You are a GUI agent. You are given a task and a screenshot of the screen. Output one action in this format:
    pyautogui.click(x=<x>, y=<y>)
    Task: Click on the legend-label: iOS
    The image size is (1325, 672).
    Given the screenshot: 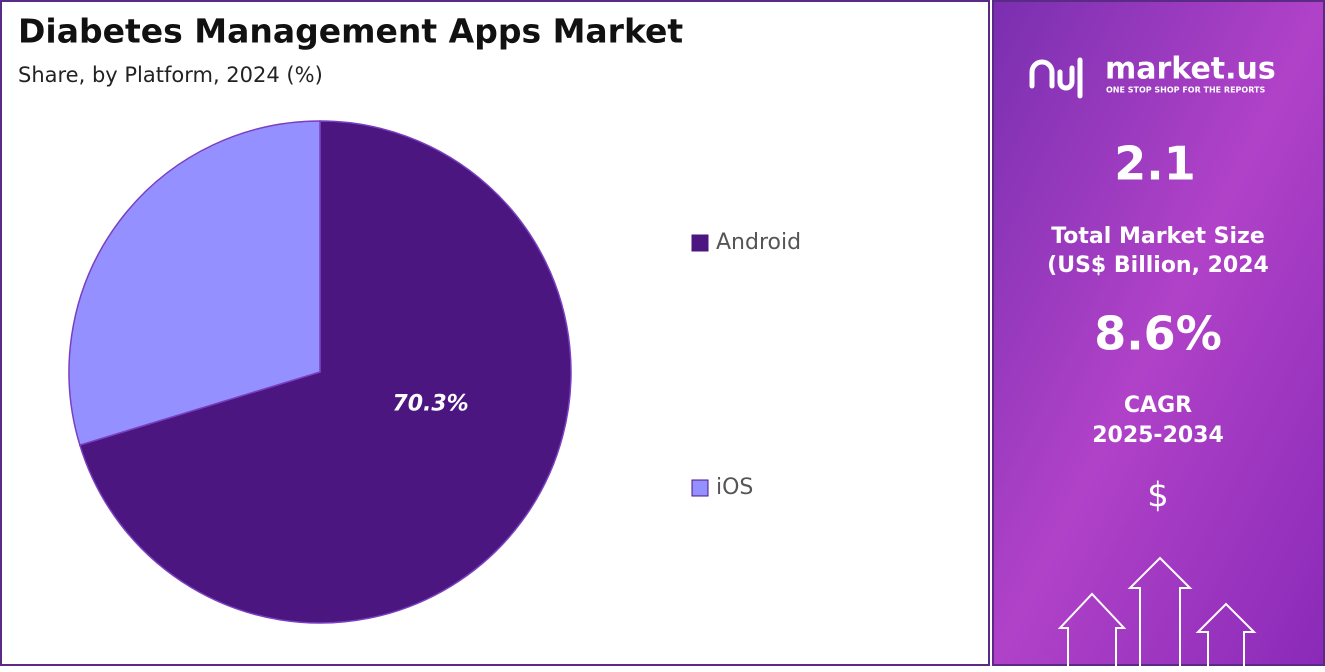 What is the action you would take?
    pyautogui.click(x=734, y=487)
    